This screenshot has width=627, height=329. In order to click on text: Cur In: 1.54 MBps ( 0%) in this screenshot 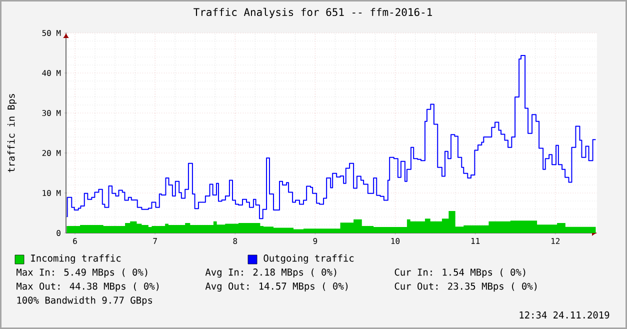, I will do `click(460, 273)`.